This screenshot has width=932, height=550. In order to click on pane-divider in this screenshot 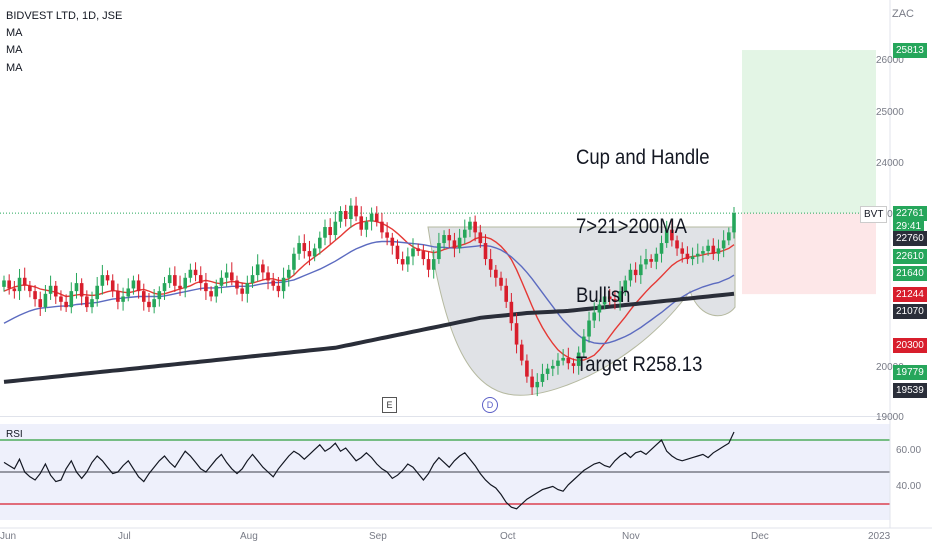, I will do `click(445, 416)`.